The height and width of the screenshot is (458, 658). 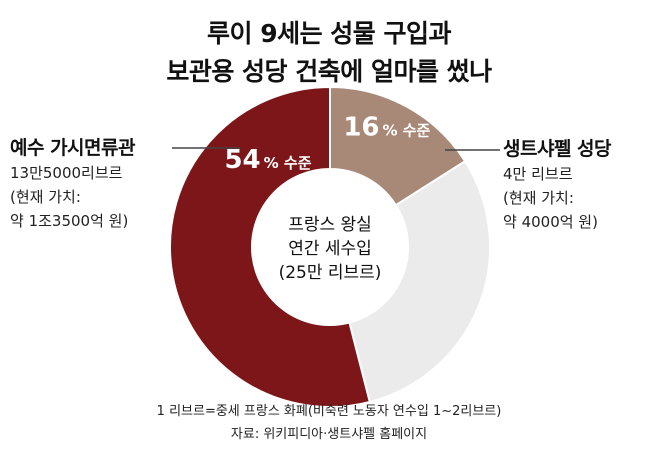 I want to click on footnote: 1 리브르=중세 프랑스 화폐(비숙련 노동자 연수입 1~2리브르), so click(x=329, y=411).